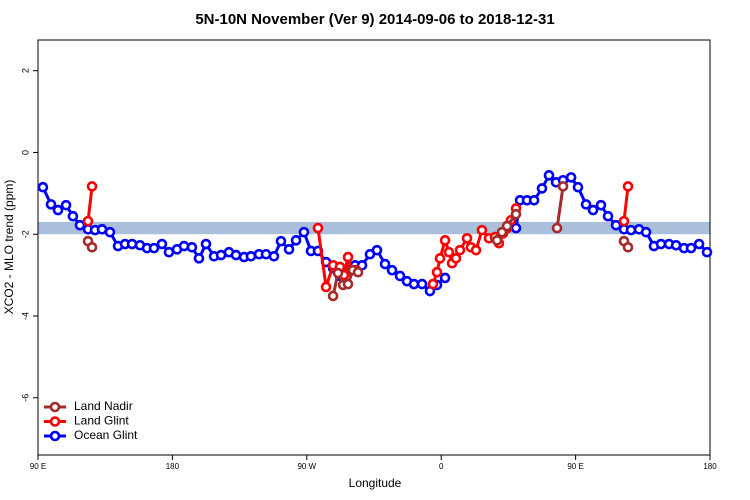 Image resolution: width=750 pixels, height=500 pixels. I want to click on reference-band, so click(374, 228).